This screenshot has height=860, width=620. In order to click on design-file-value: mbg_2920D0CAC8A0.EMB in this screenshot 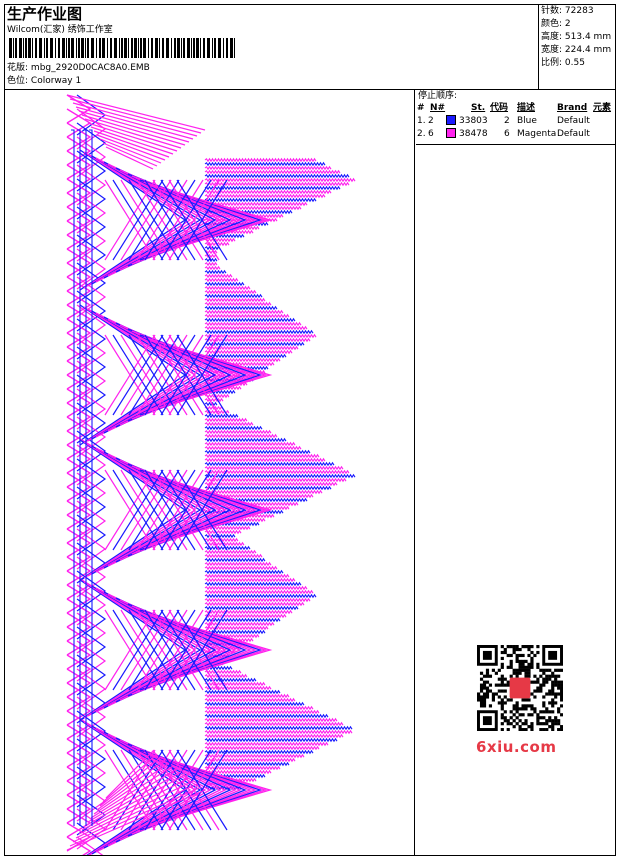, I will do `click(90, 68)`.